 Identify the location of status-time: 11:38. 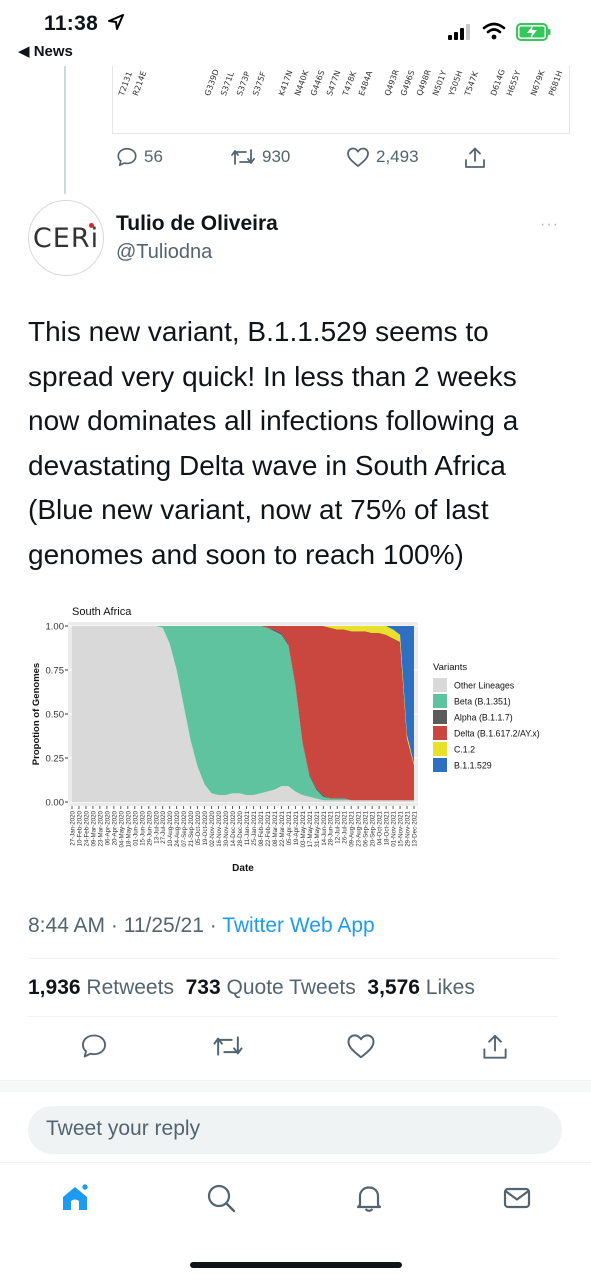
(71, 23).